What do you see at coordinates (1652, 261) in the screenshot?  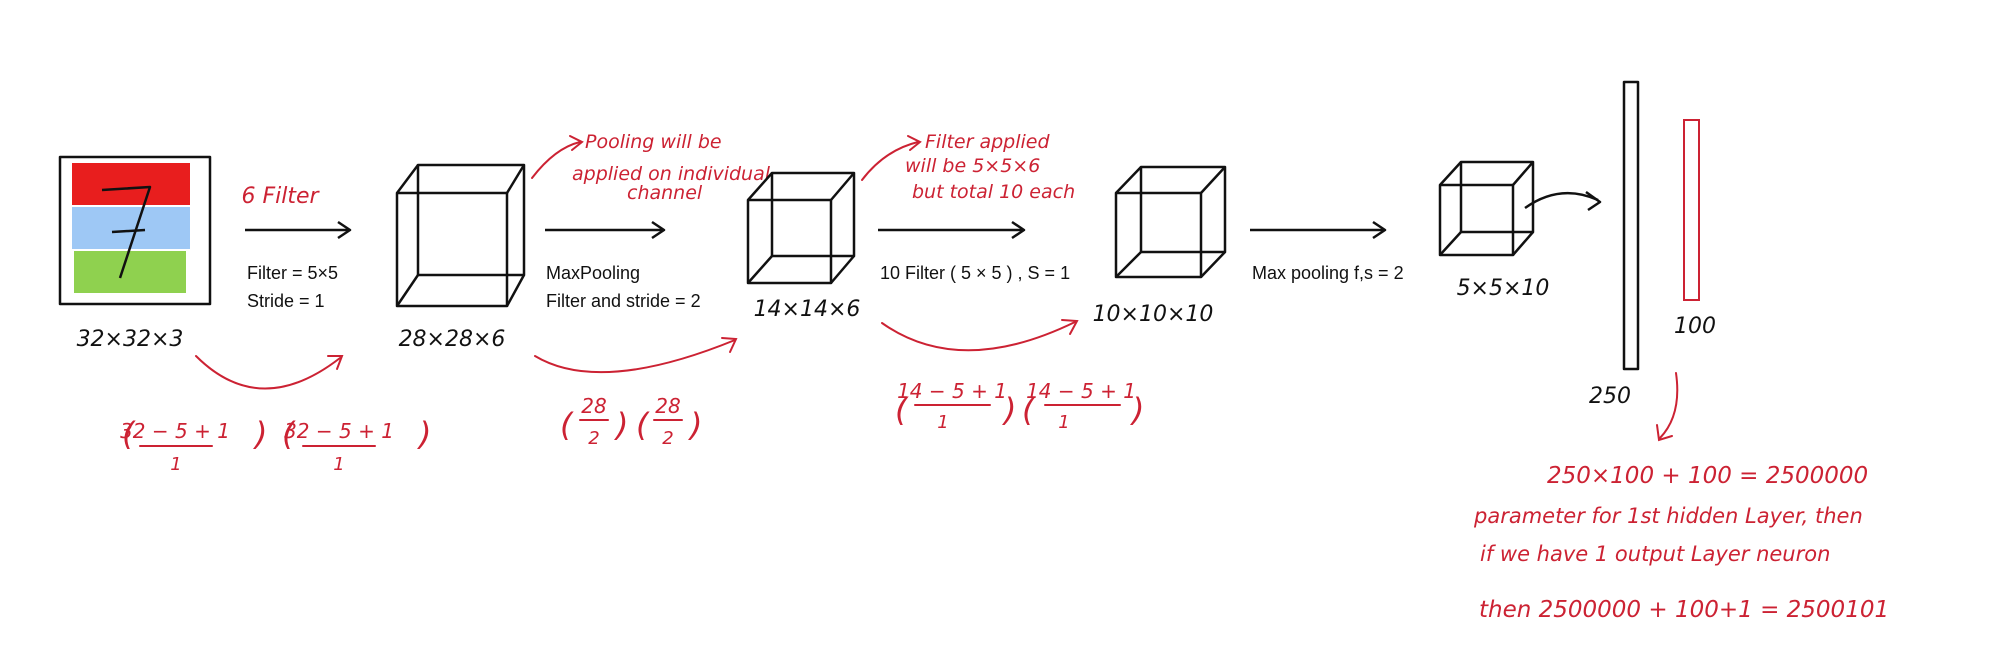 I see `dense-layers: 250 100` at bounding box center [1652, 261].